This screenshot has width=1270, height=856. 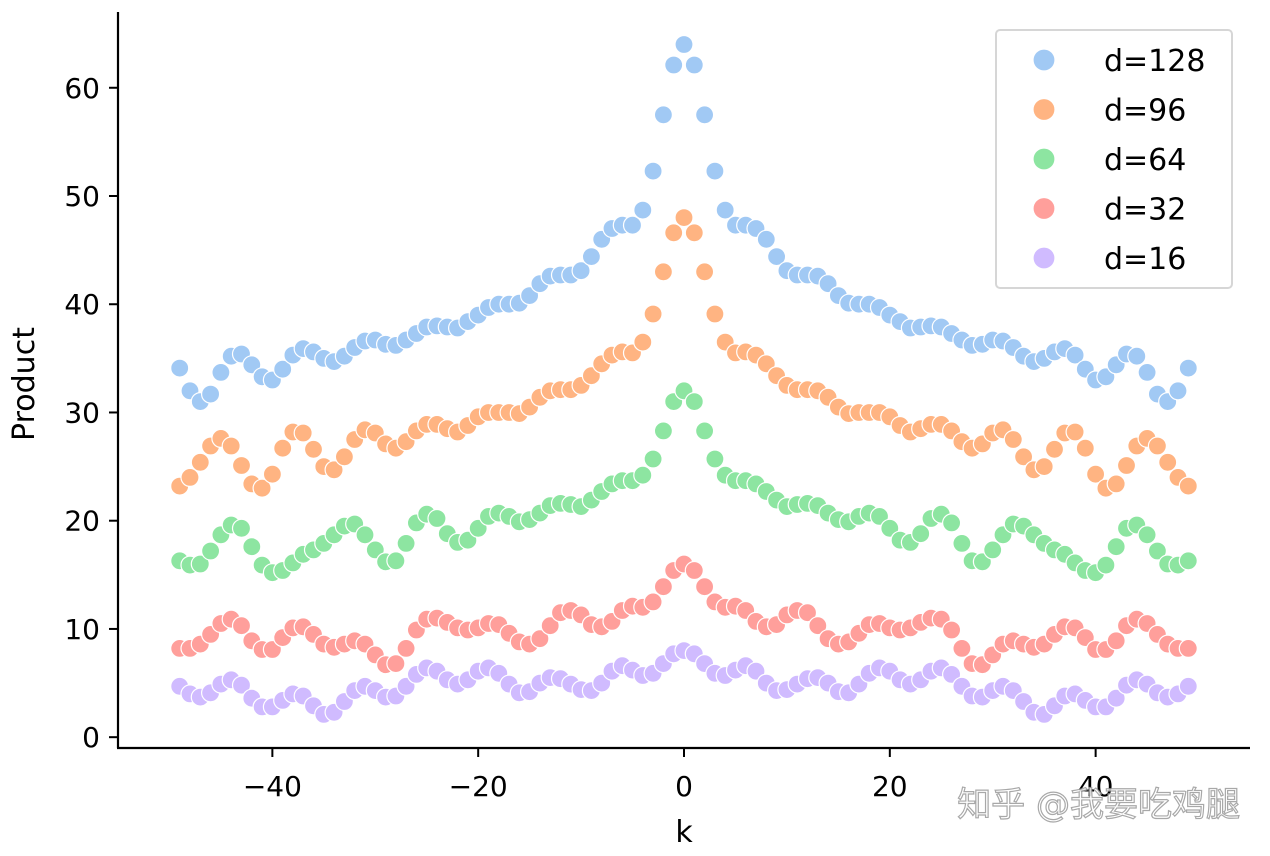 I want to click on legend-item: d=16, so click(x=1109, y=259).